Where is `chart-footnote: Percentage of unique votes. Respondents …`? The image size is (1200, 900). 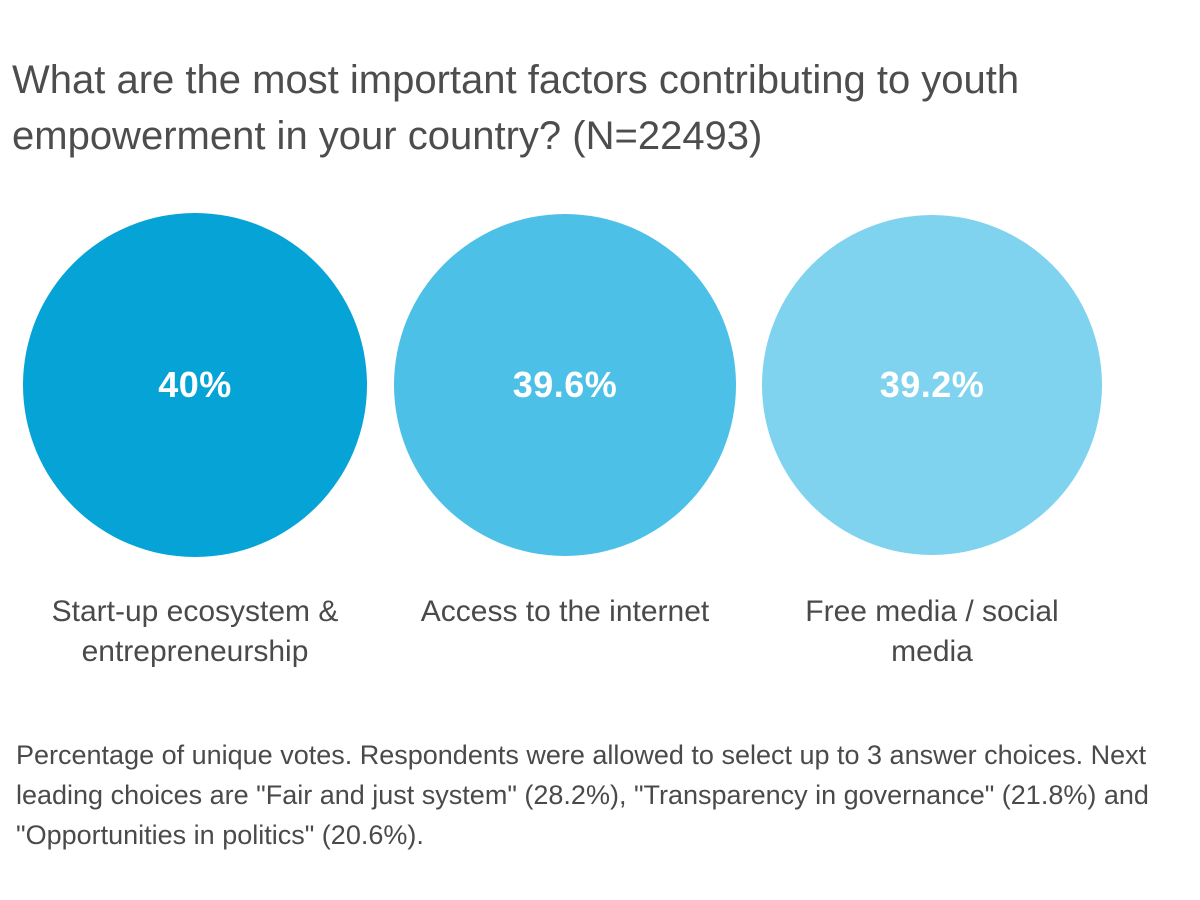 chart-footnote: Percentage of unique votes. Respondents … is located at coordinates (582, 795).